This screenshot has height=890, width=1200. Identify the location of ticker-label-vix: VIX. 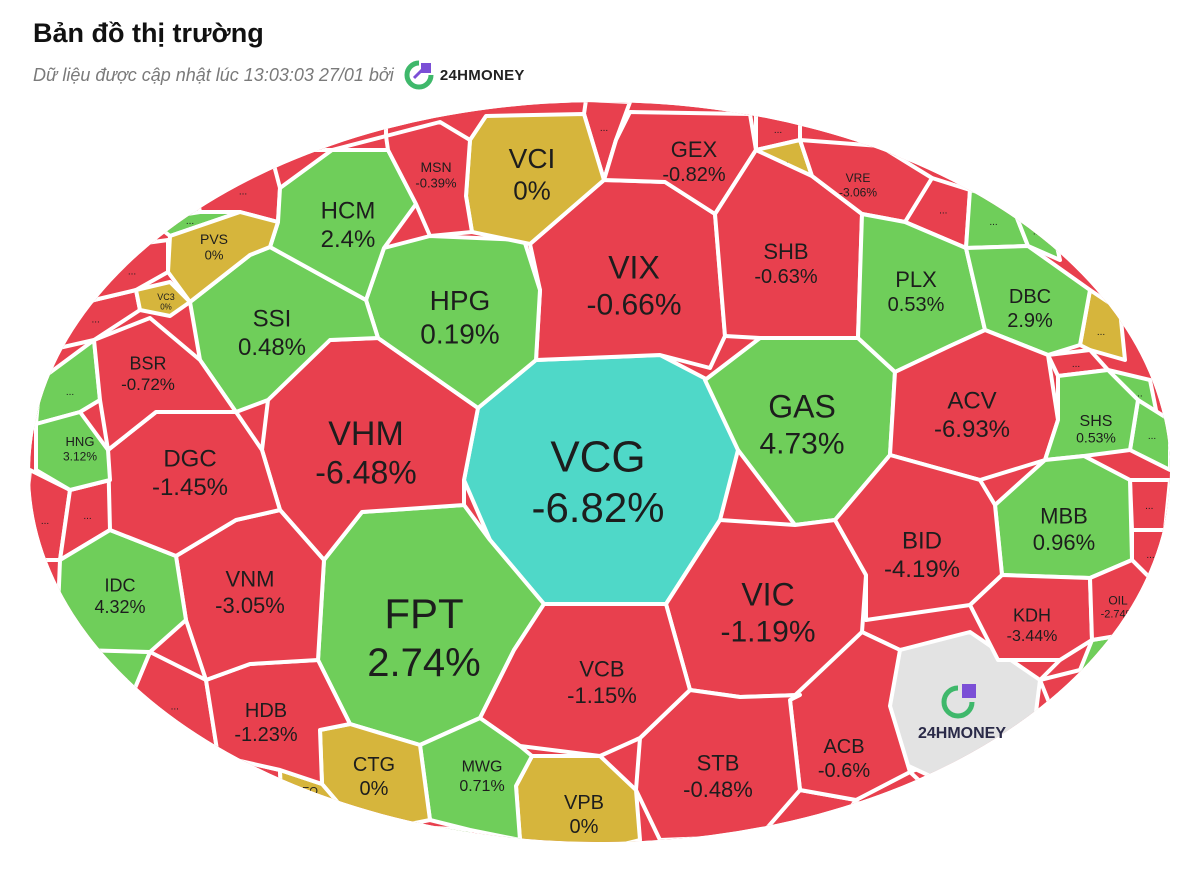
(634, 268).